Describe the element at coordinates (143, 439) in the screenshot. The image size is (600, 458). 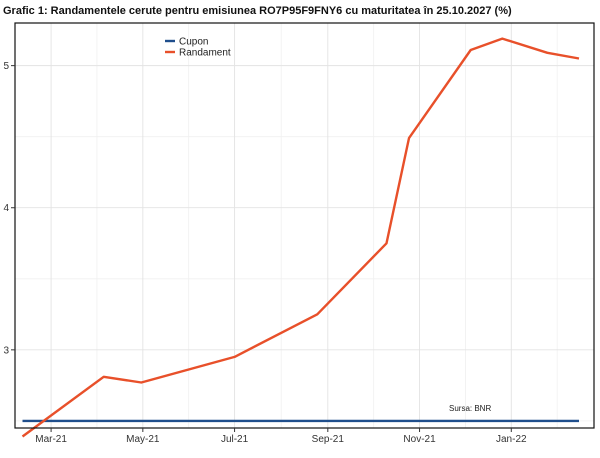
I see `x-tick-label: May-21` at that location.